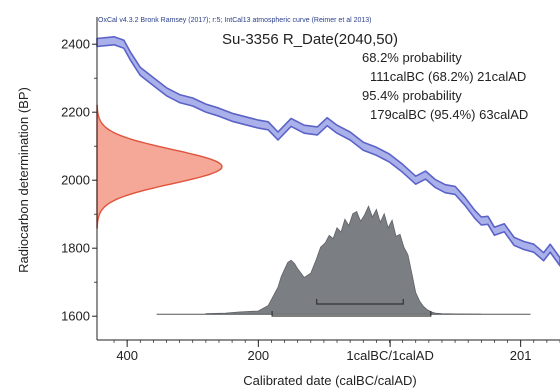 The width and height of the screenshot is (560, 392). What do you see at coordinates (412, 95) in the screenshot?
I see `probability-line-3: 95.4% probability` at bounding box center [412, 95].